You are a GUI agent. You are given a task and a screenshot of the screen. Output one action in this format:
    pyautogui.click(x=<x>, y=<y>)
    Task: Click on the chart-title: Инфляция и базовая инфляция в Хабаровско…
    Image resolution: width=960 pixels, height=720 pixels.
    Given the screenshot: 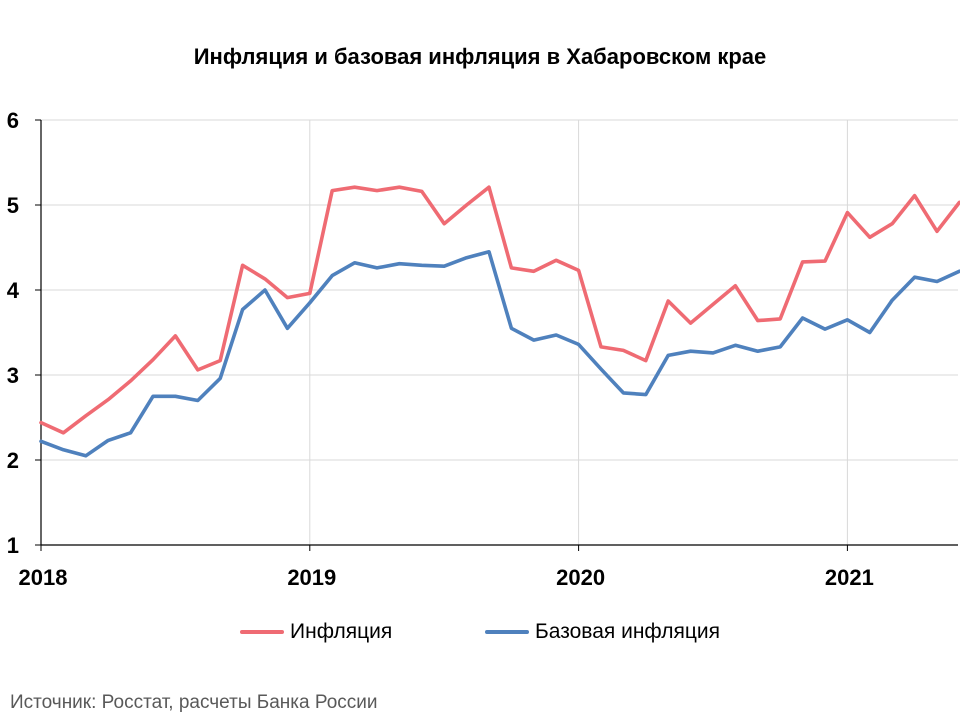 What is the action you would take?
    pyautogui.click(x=480, y=56)
    